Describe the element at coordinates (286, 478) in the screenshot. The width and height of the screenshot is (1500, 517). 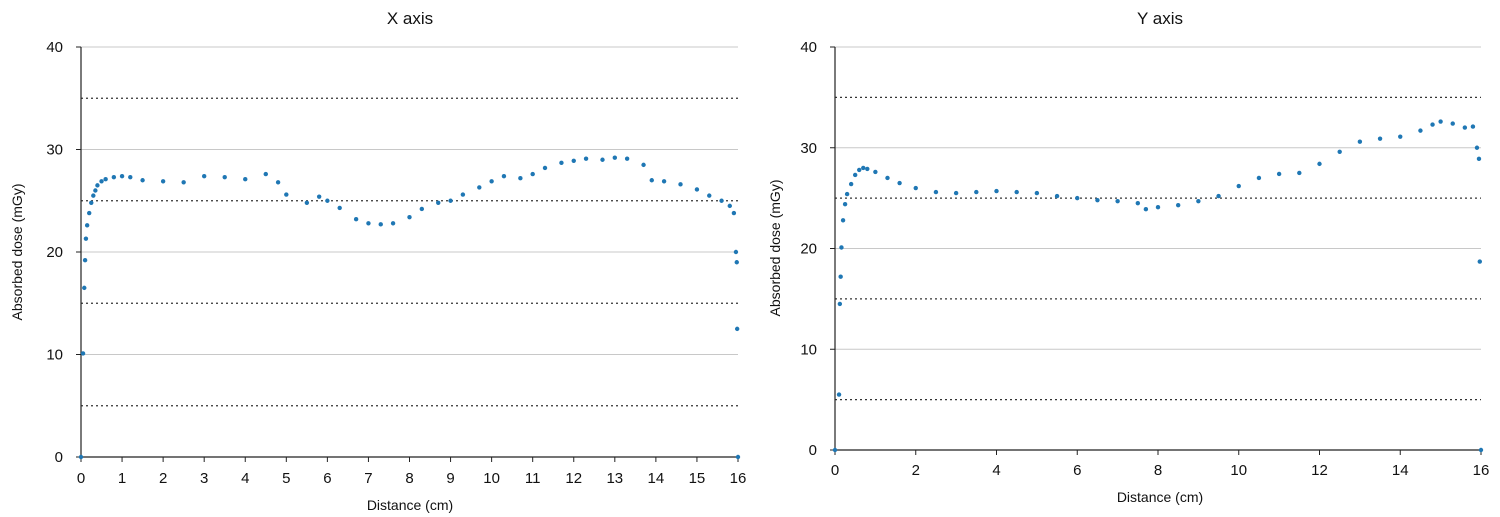
I see `x-tick-label: 5` at that location.